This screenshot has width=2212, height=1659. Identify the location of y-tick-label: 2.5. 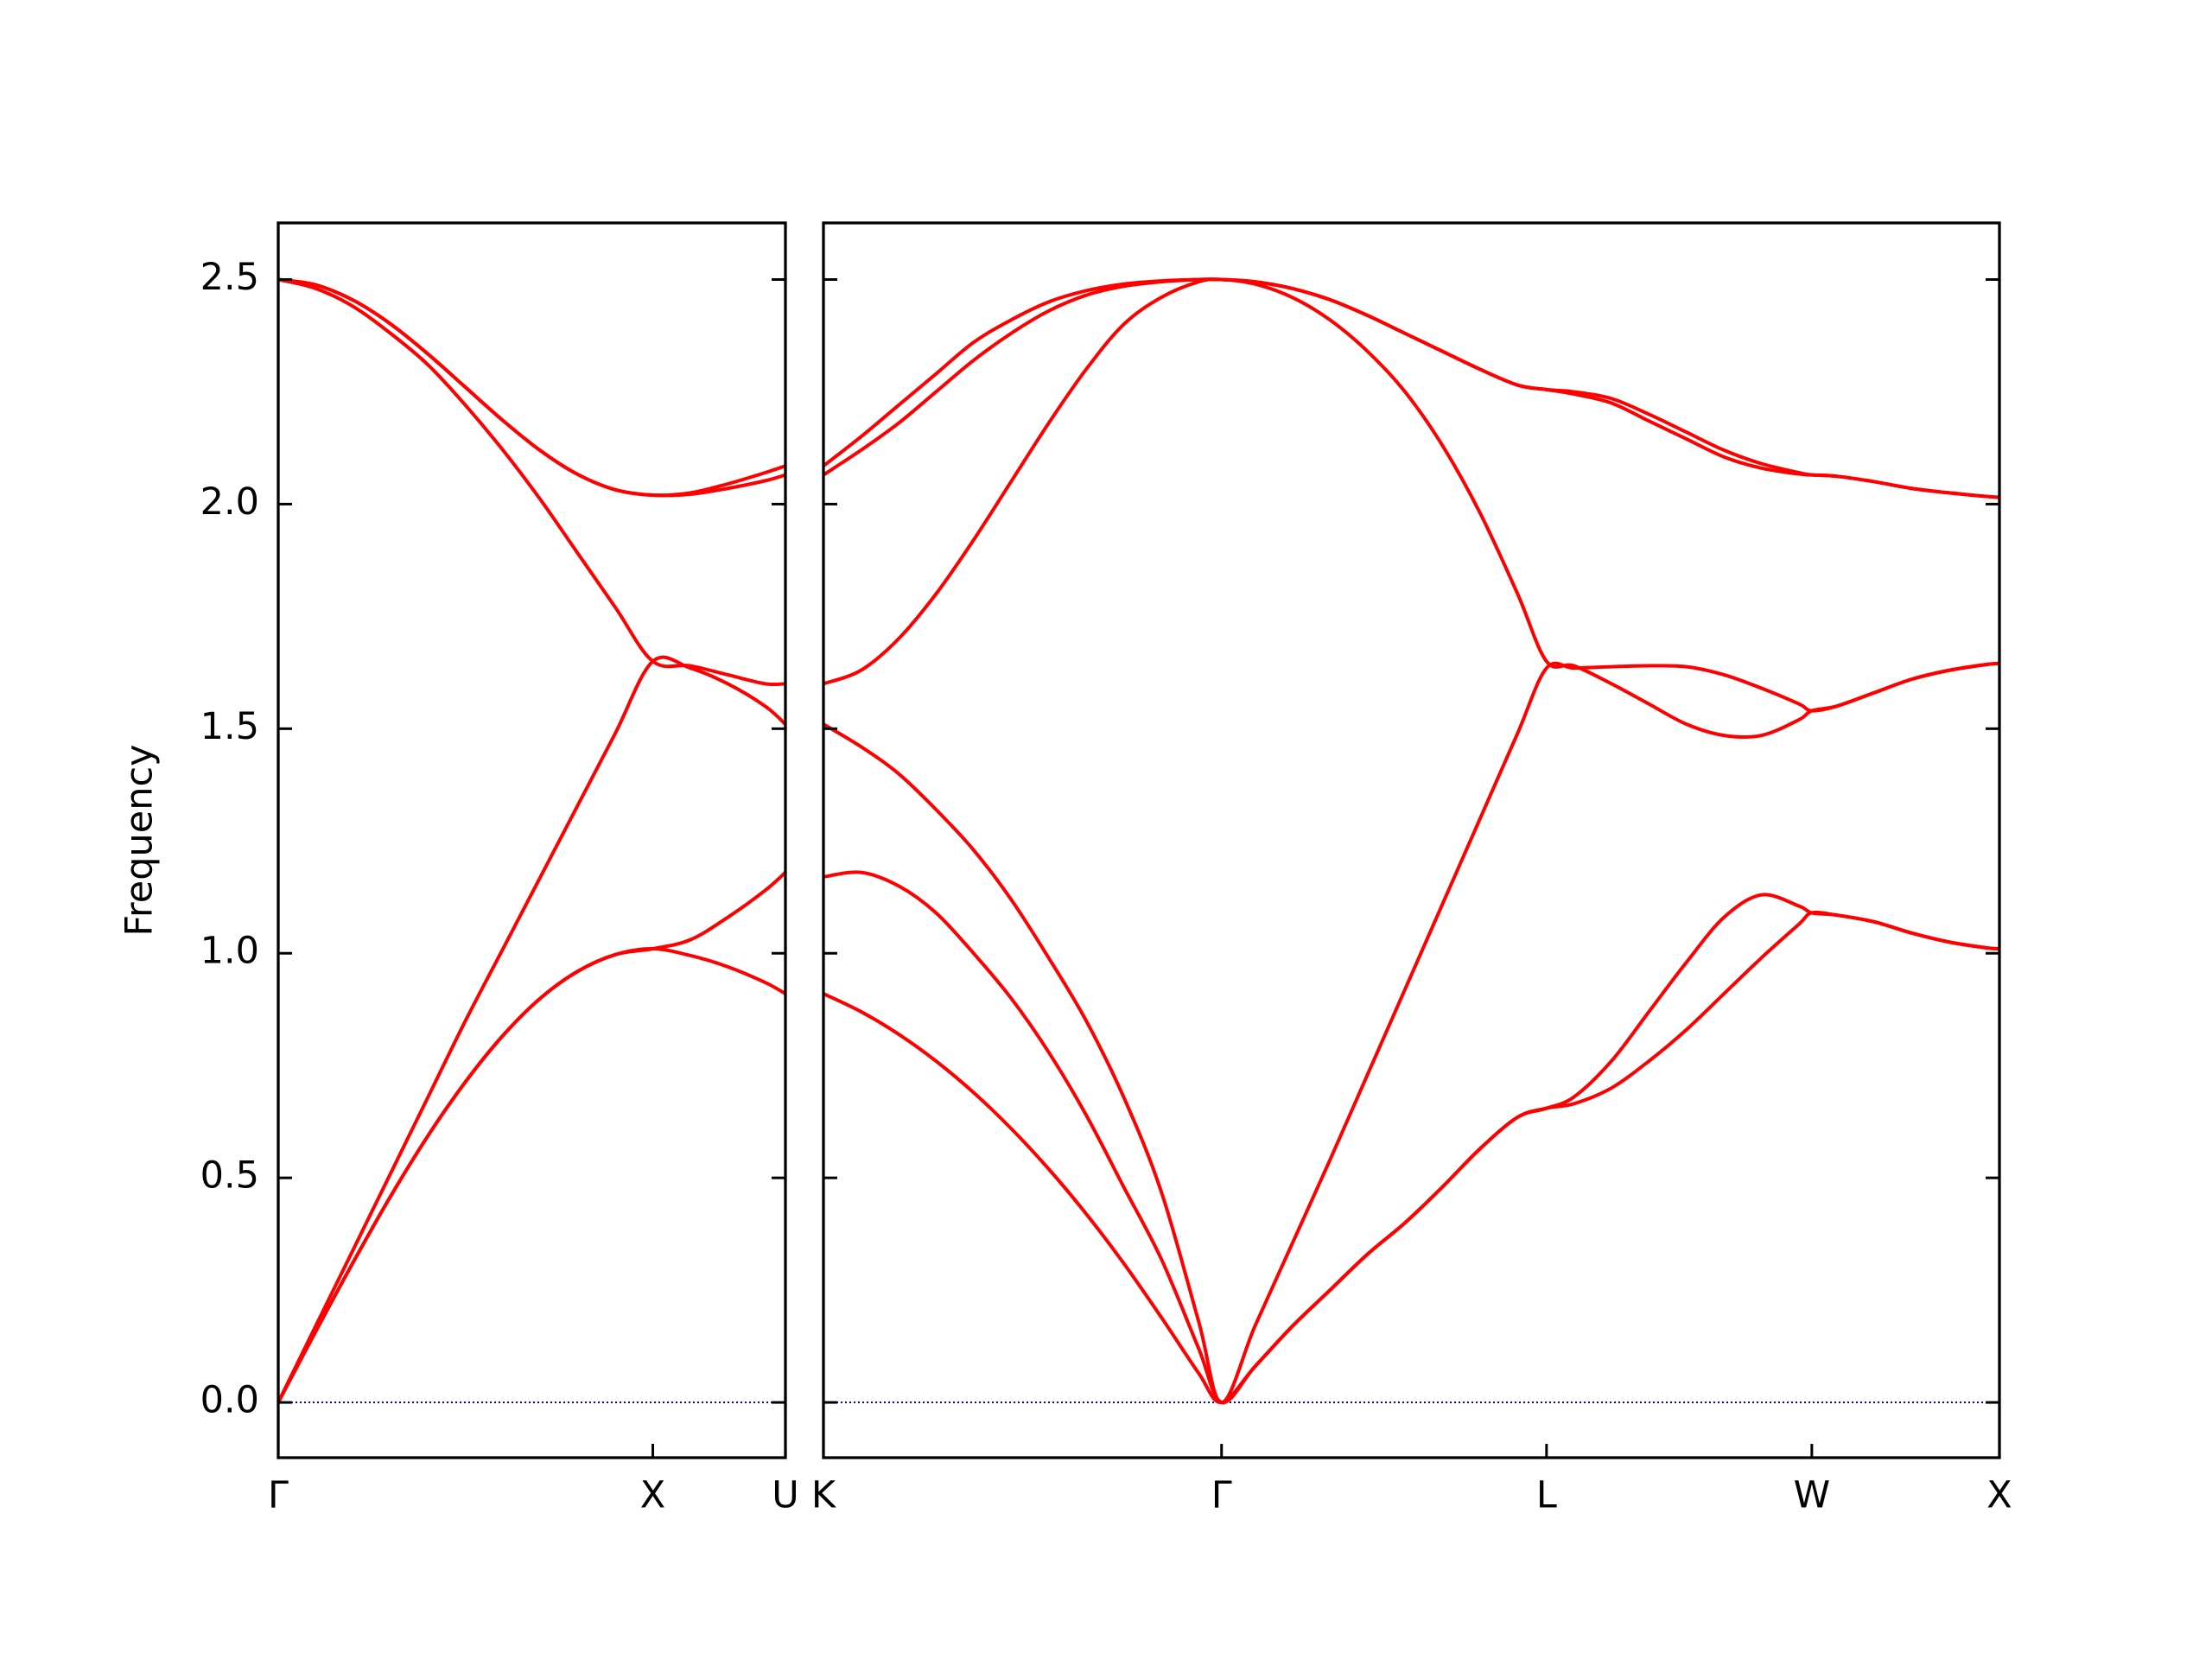
(230, 277).